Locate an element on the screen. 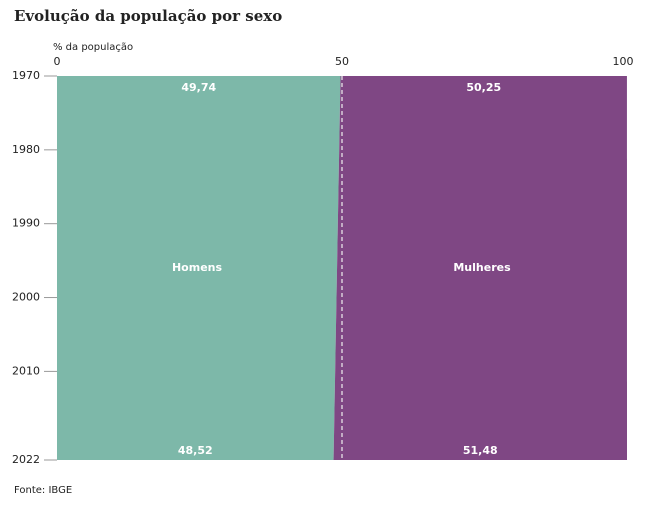  y-tick-label: 2022 is located at coordinates (26, 459).